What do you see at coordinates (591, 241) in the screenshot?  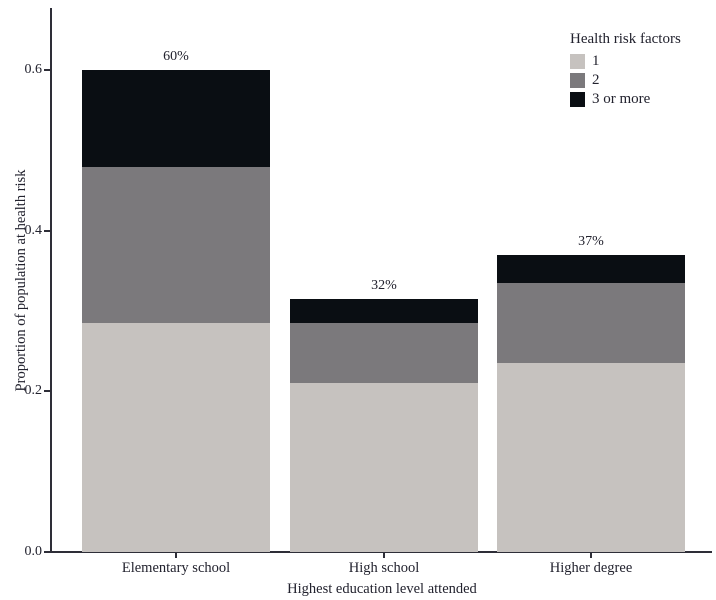 I see `bar-total-label: 37%` at bounding box center [591, 241].